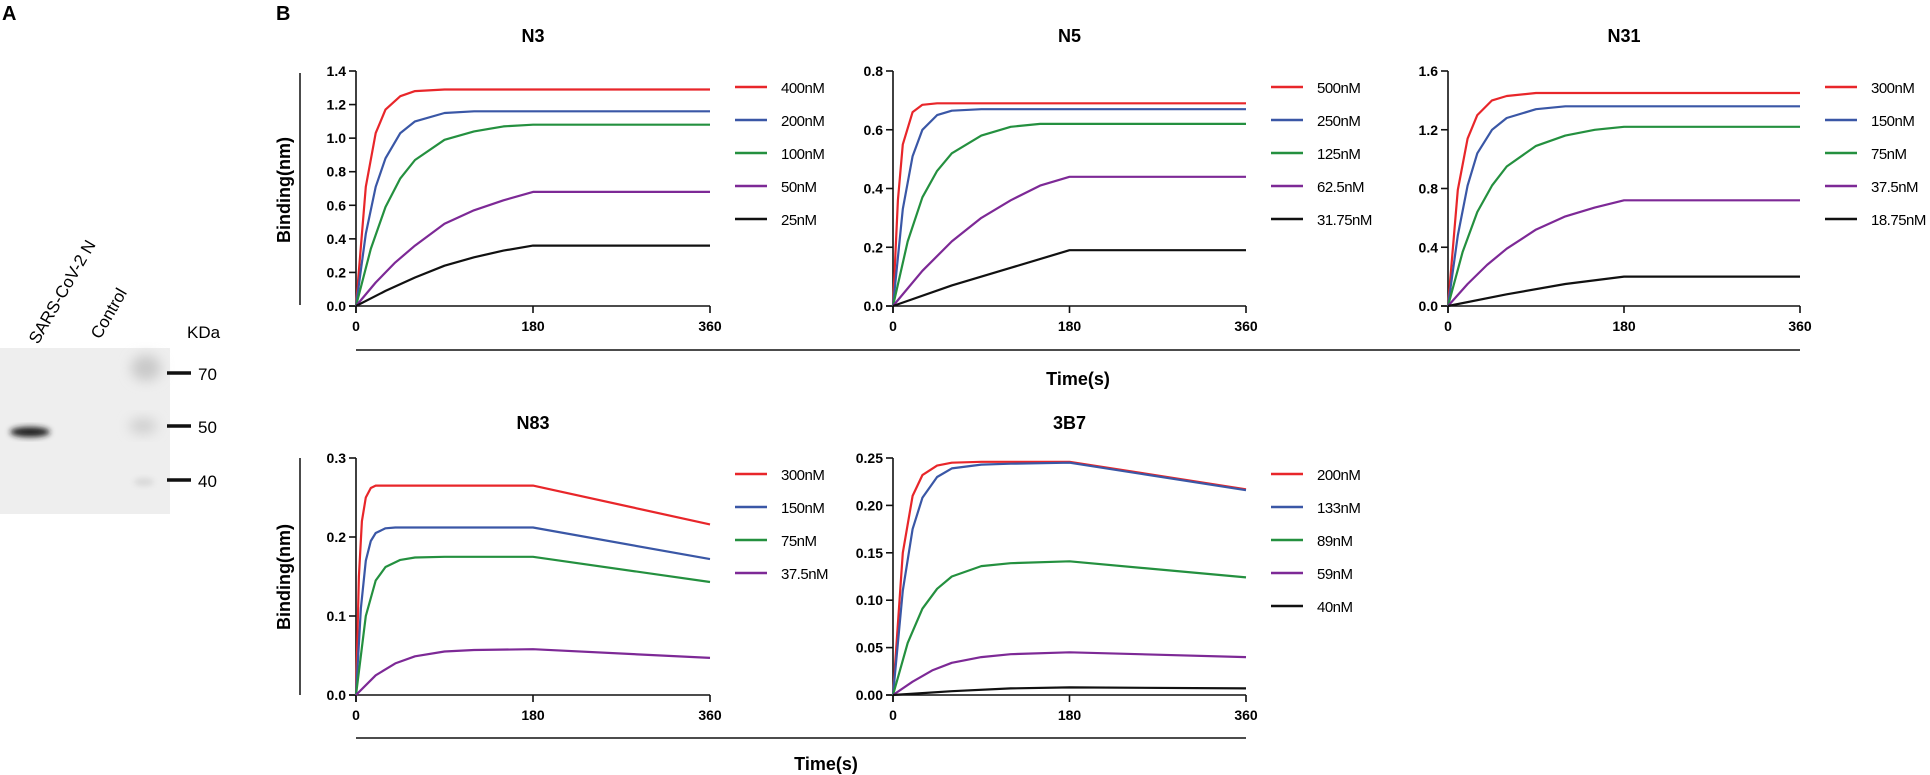 This screenshot has height=775, width=1930. I want to click on n3-ytick-label: 0.6, so click(337, 205).